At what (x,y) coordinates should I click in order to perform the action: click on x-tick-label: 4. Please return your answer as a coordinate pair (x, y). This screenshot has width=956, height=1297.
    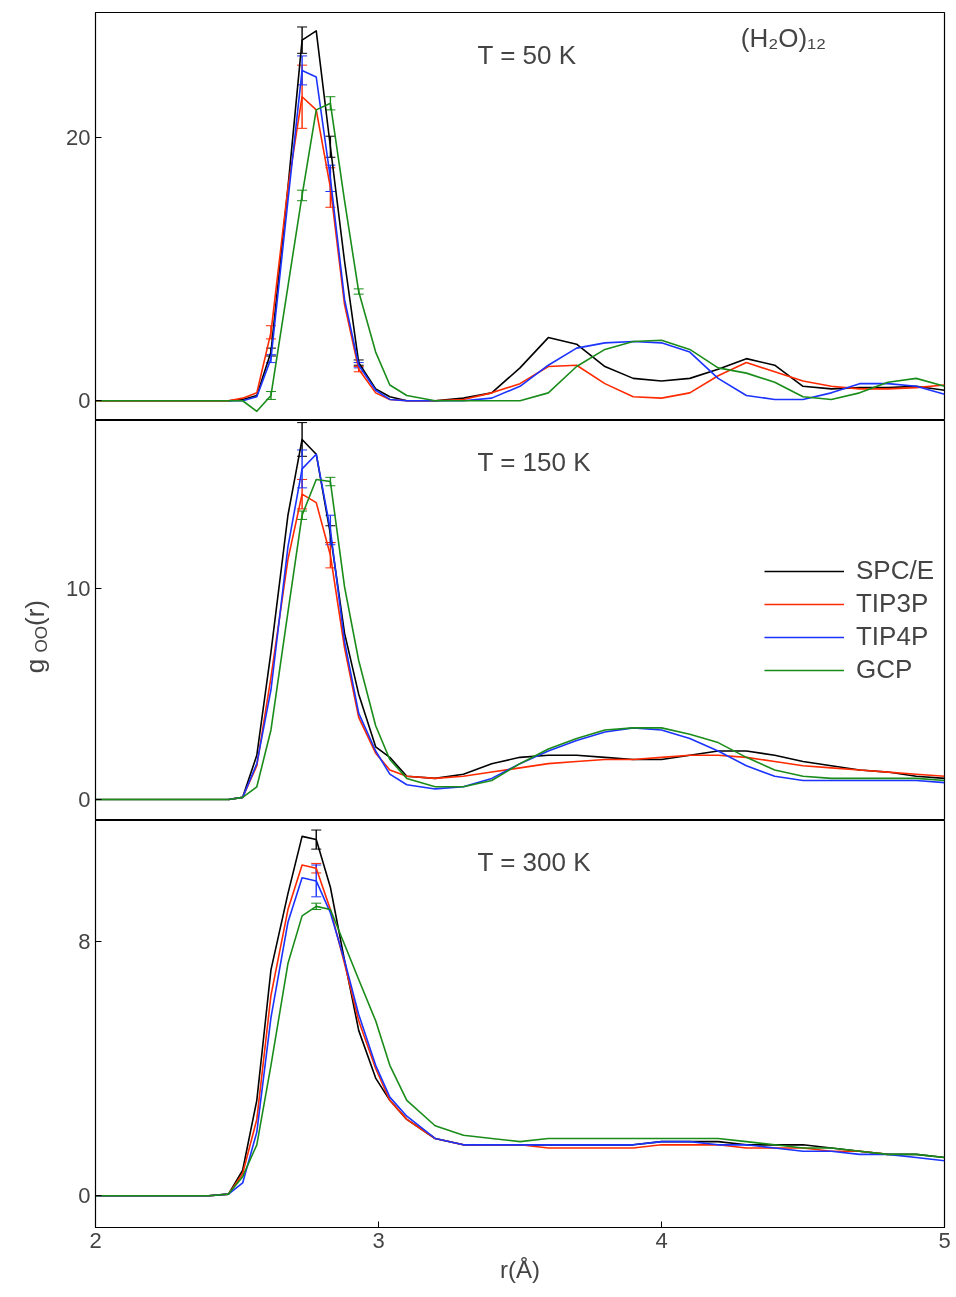
    Looking at the image, I should click on (661, 1240).